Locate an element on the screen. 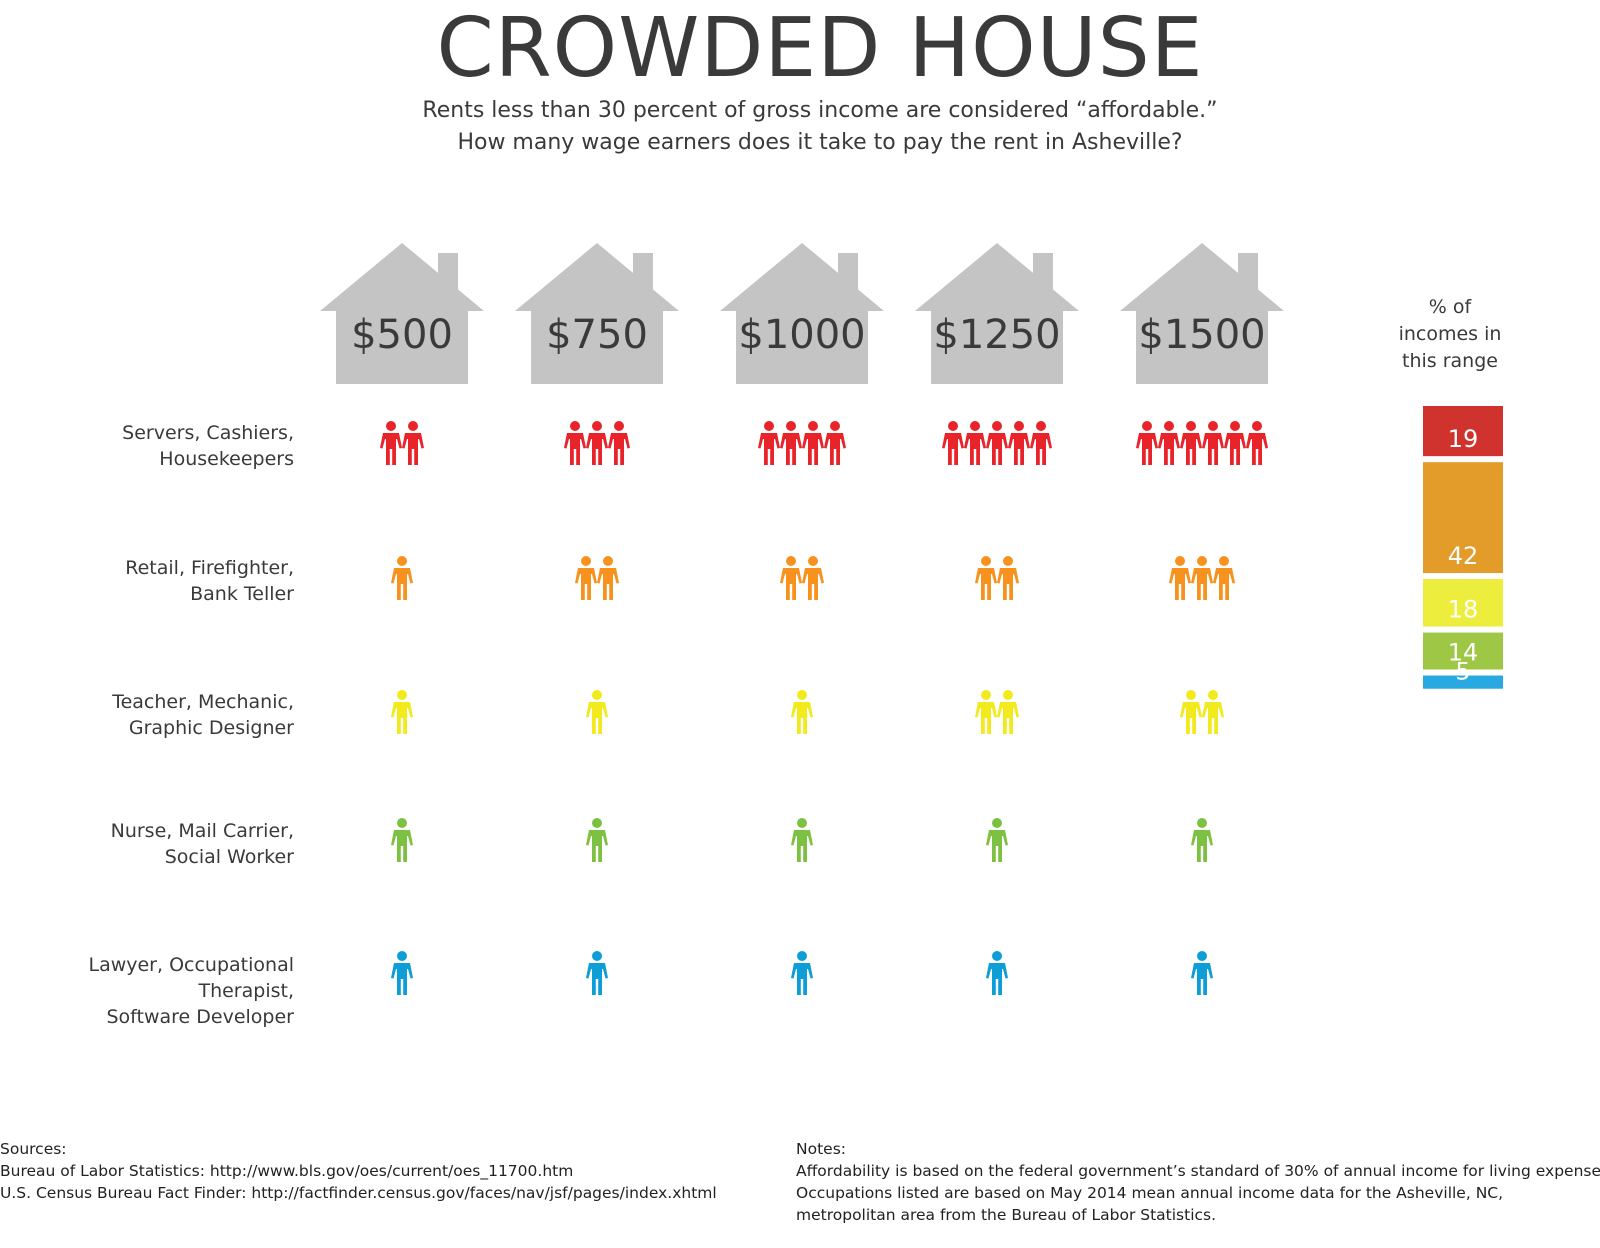 The height and width of the screenshot is (1248, 1600). row-label-line: Software Developer is located at coordinates (200, 1017).